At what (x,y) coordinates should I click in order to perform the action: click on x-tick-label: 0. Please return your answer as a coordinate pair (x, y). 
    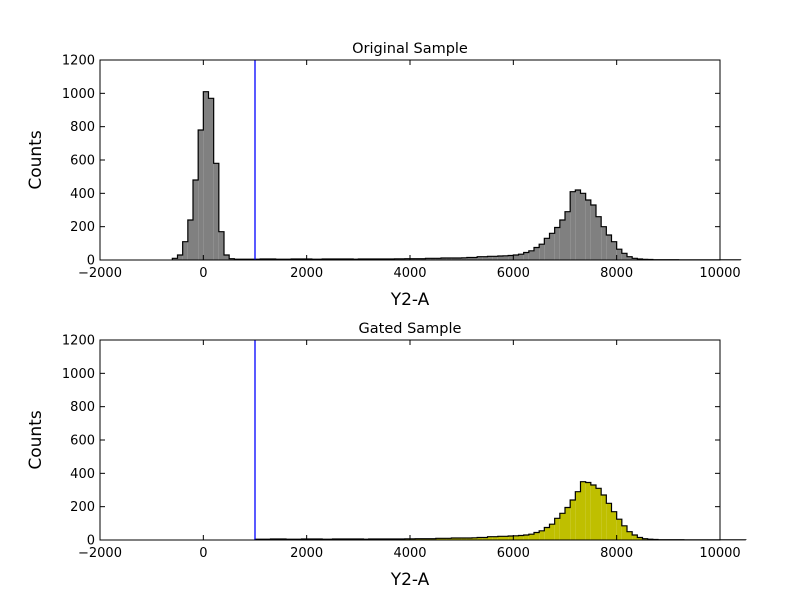
    Looking at the image, I should click on (203, 273).